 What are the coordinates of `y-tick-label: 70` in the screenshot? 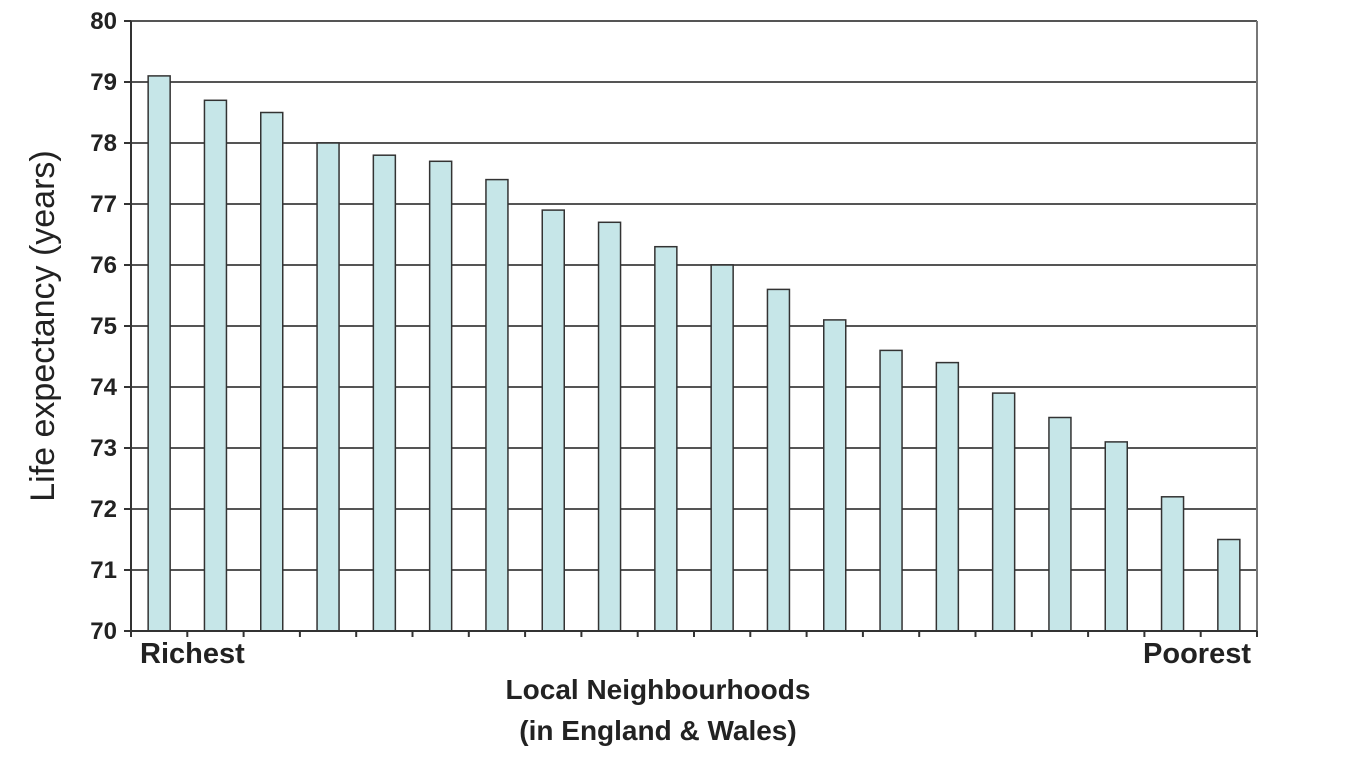 It's located at (103, 631).